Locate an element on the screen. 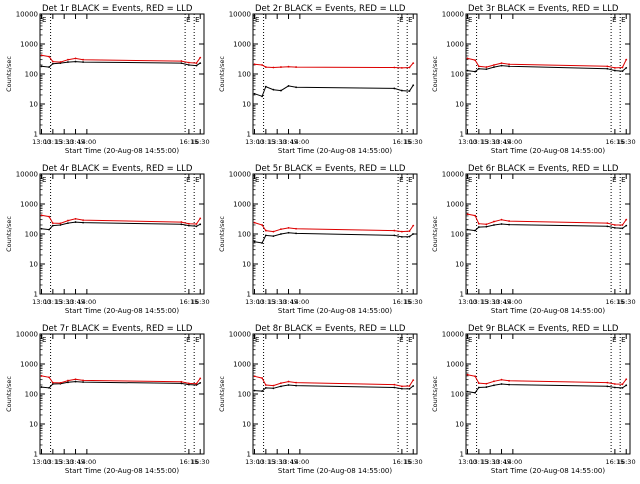  panel-title: Det 7r BLACK = Events, RED = LLD is located at coordinates (117, 329).